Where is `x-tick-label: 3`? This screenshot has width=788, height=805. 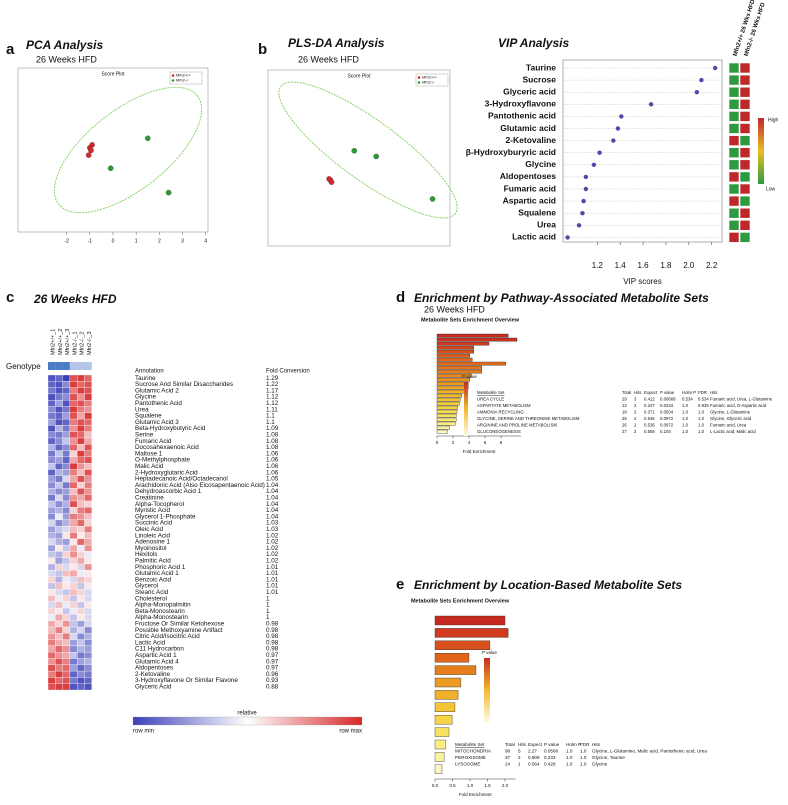
x-tick-label: 3 is located at coordinates (182, 241).